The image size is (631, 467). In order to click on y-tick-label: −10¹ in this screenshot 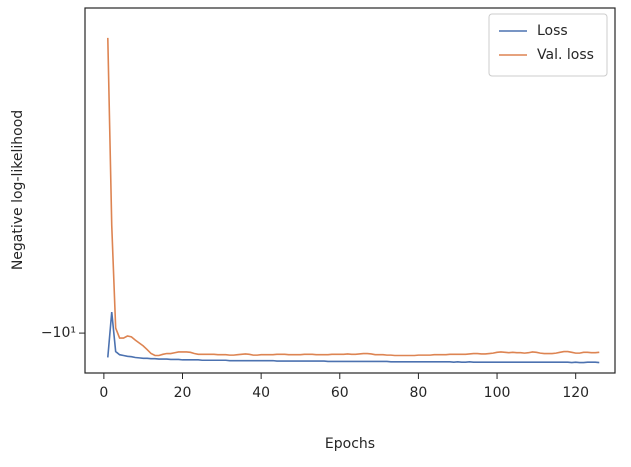, I will do `click(58, 333)`.